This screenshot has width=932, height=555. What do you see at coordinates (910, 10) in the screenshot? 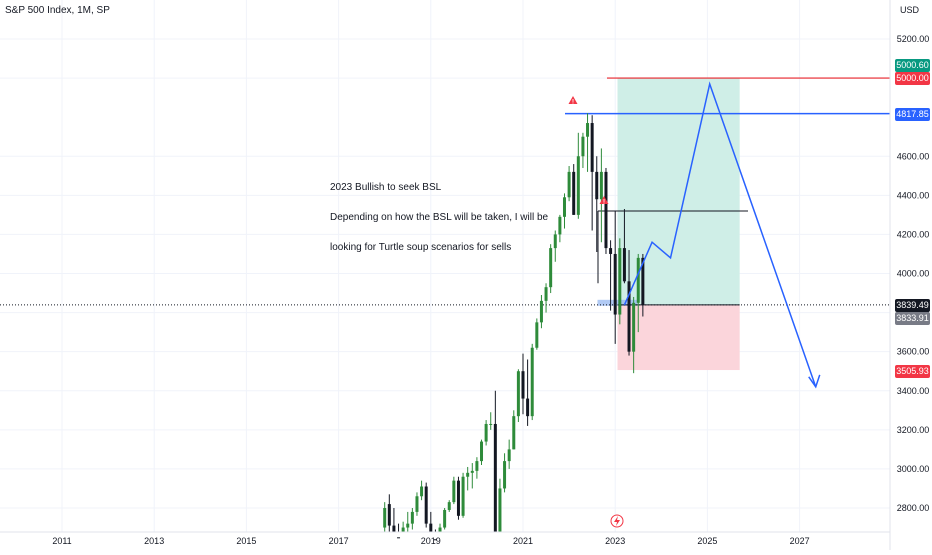
I see `currency-label: USD` at bounding box center [910, 10].